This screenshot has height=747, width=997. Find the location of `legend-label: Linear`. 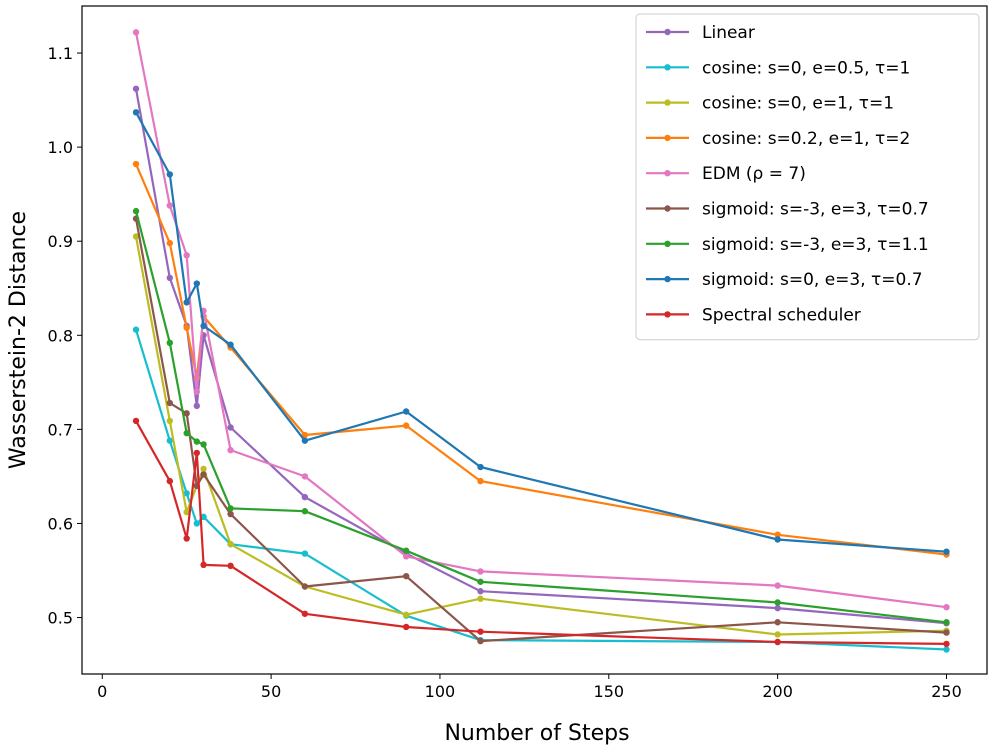

legend-label: Linear is located at coordinates (728, 33).